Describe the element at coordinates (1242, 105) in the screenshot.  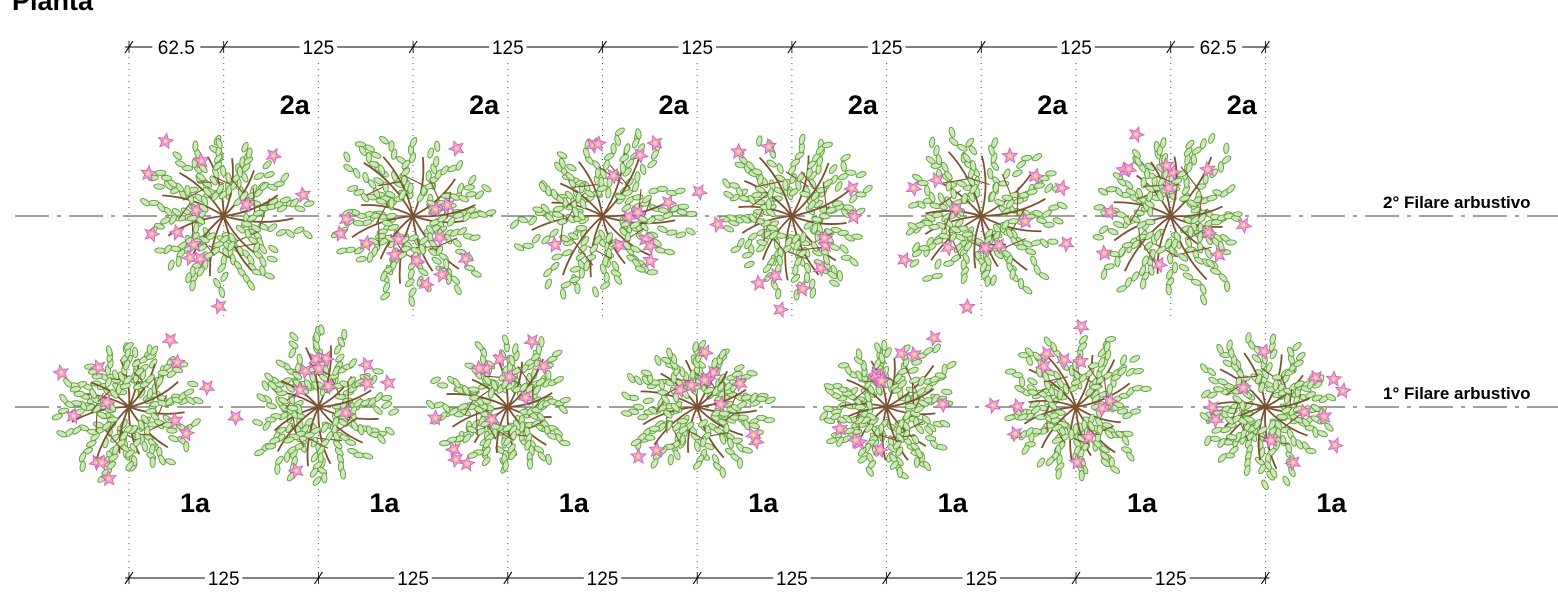
I see `plant-tag-2a: 2a` at that location.